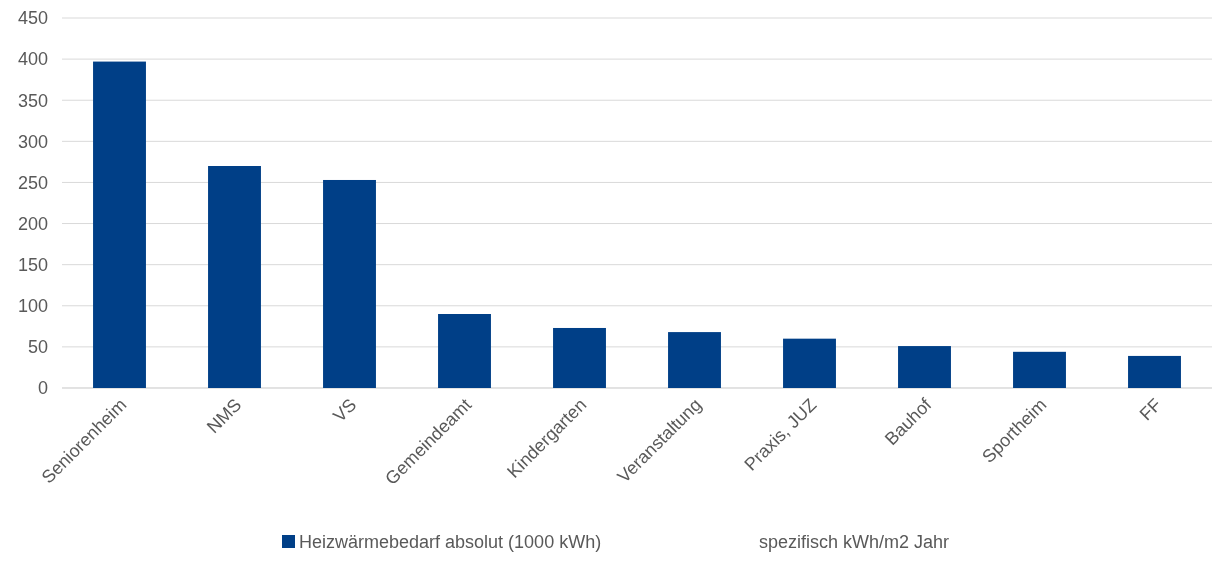 The image size is (1216, 573). Describe the element at coordinates (32, 141) in the screenshot. I see `y-tick-label: 300` at that location.